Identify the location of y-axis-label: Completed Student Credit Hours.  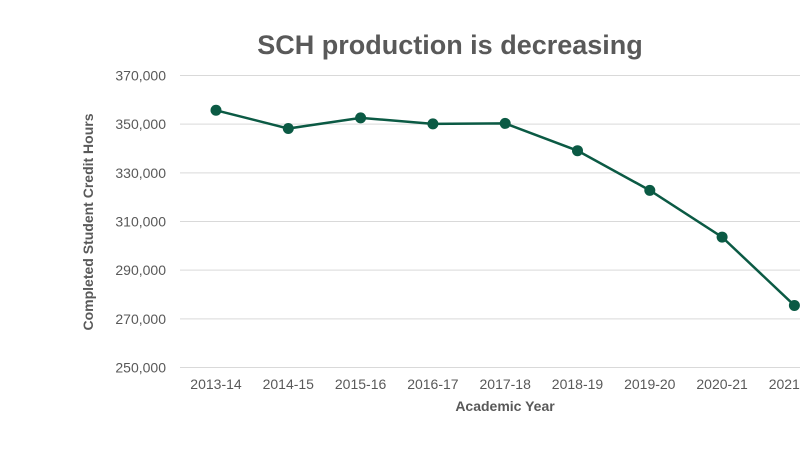
(88, 221).